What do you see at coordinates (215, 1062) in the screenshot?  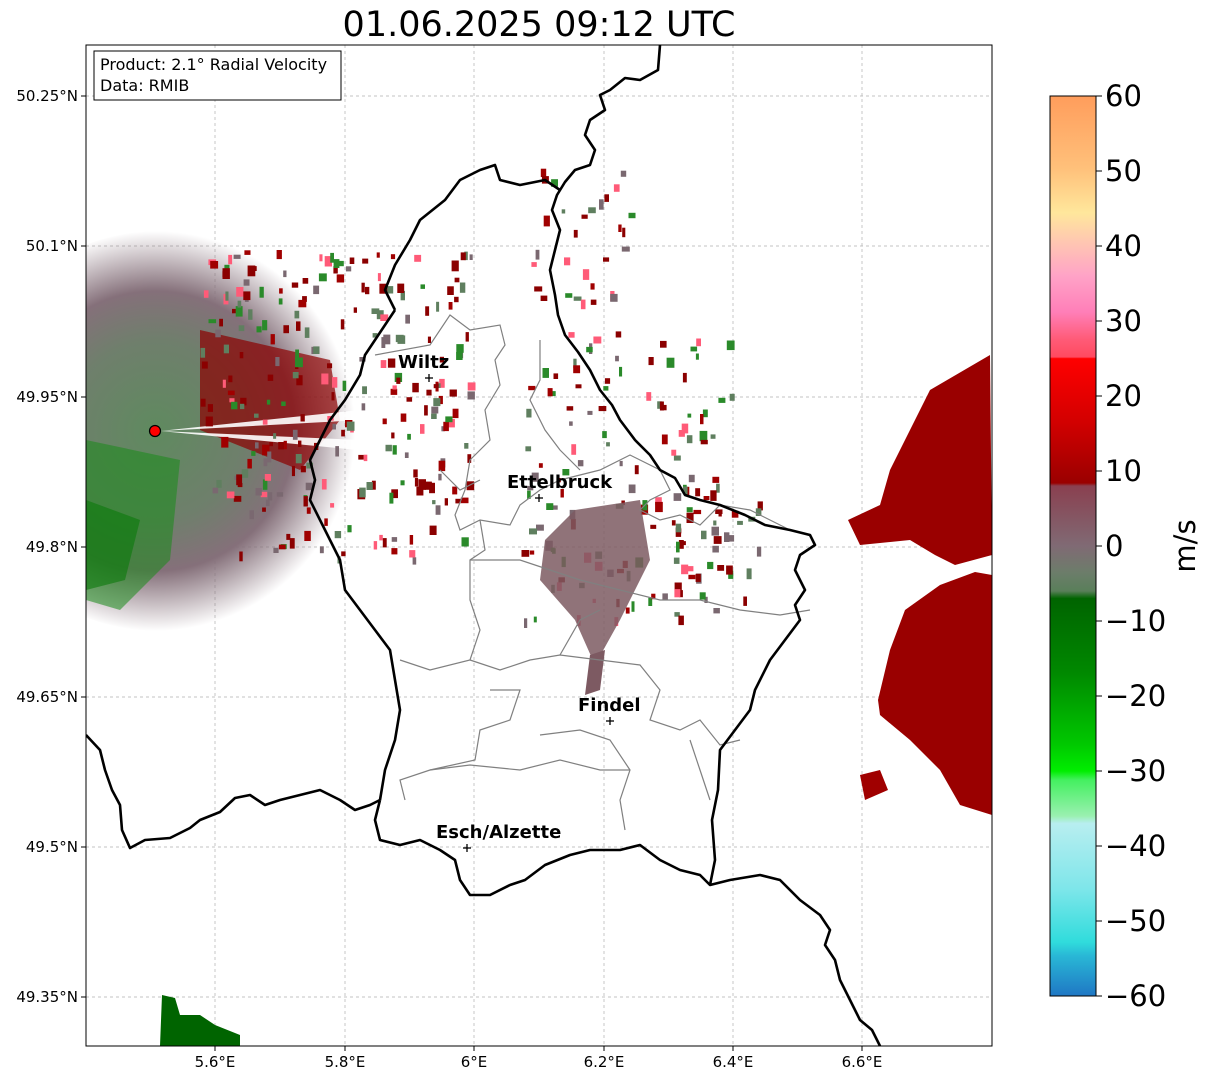 I see `lon-tick: 5.6°E` at bounding box center [215, 1062].